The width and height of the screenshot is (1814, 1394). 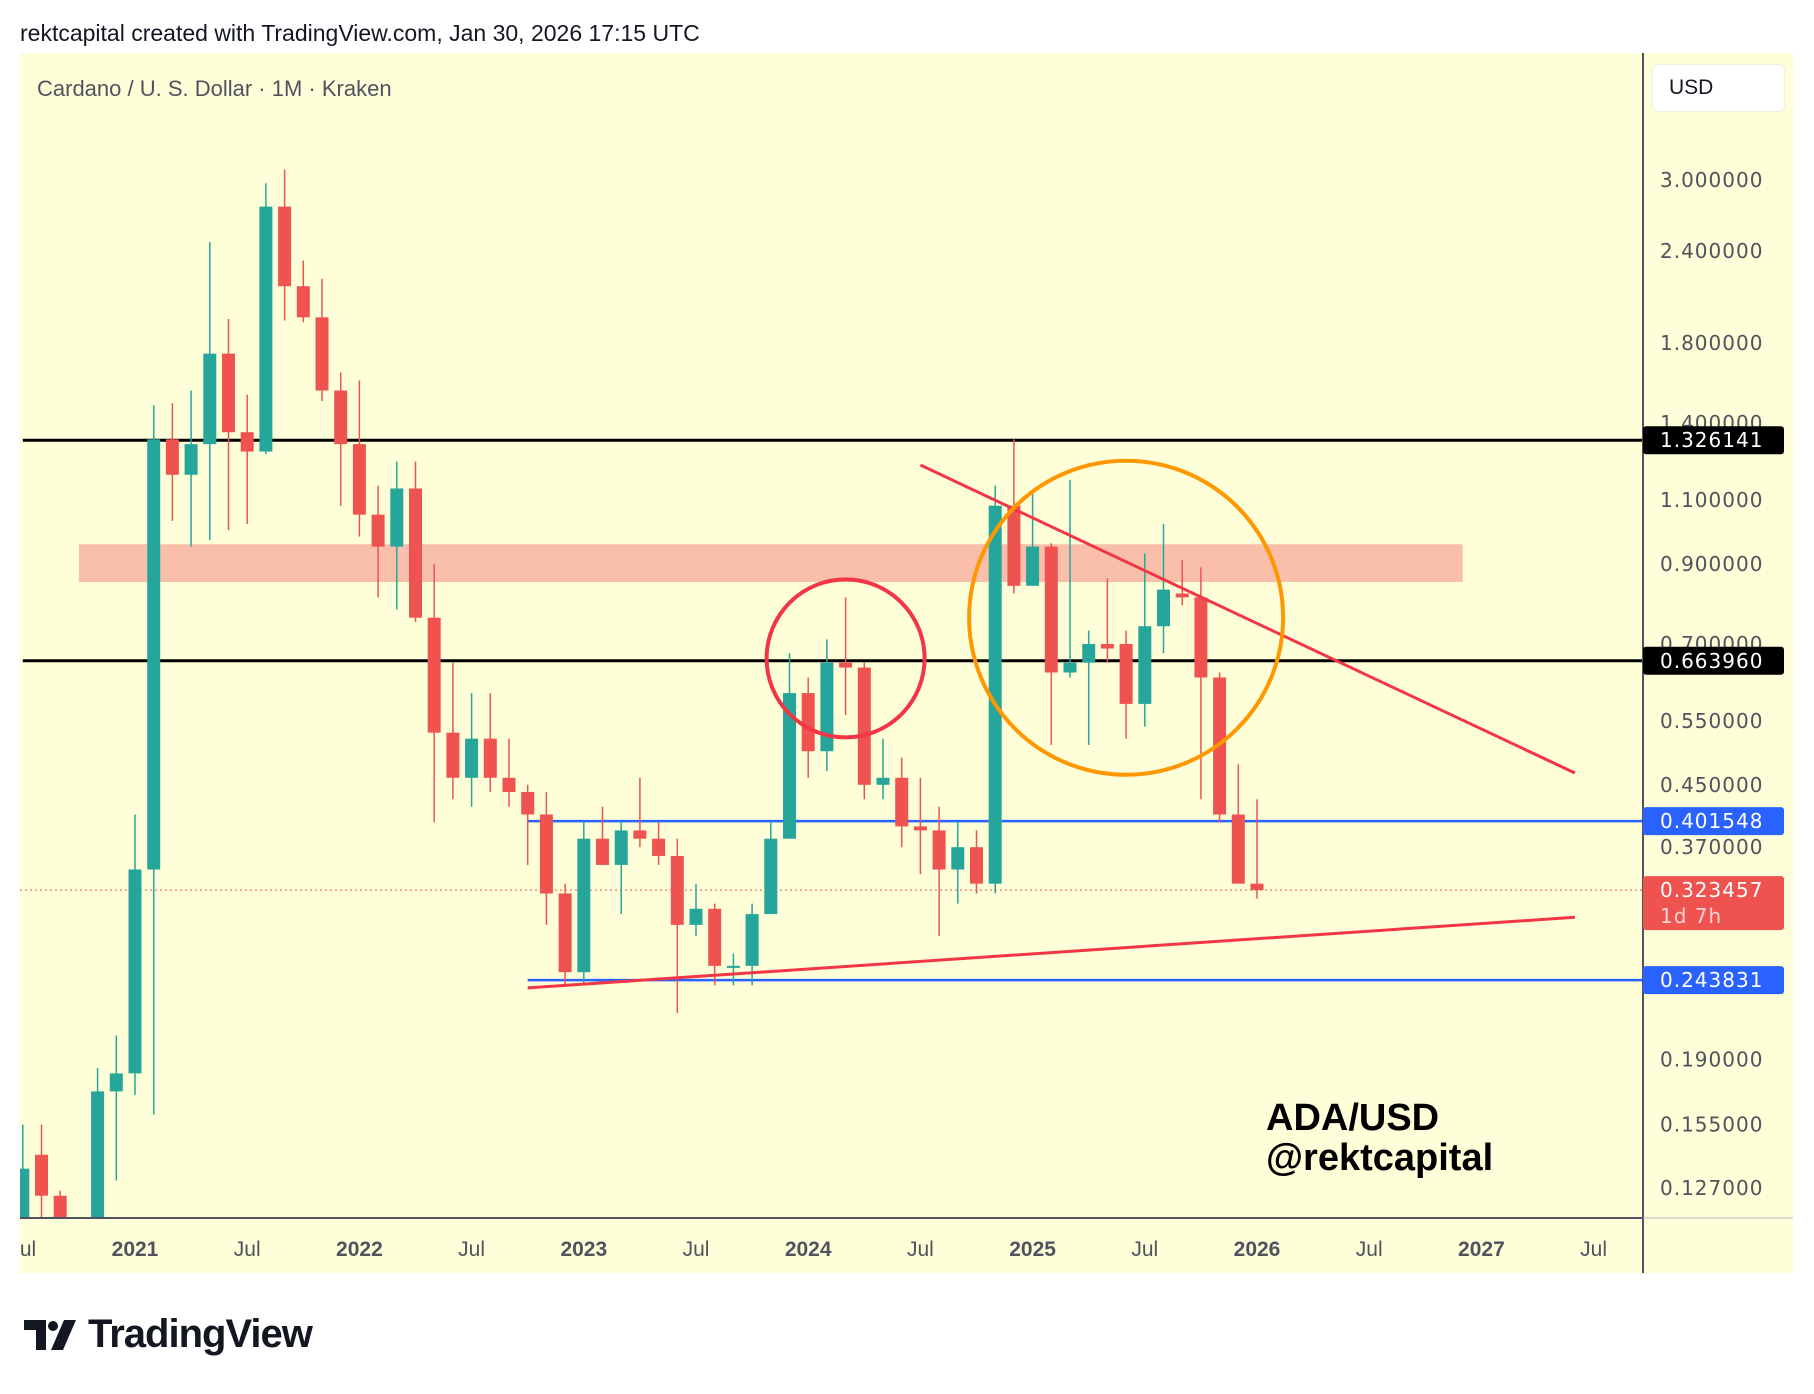 What do you see at coordinates (1352, 1118) in the screenshot?
I see `annotation-pair: ADA/USD` at bounding box center [1352, 1118].